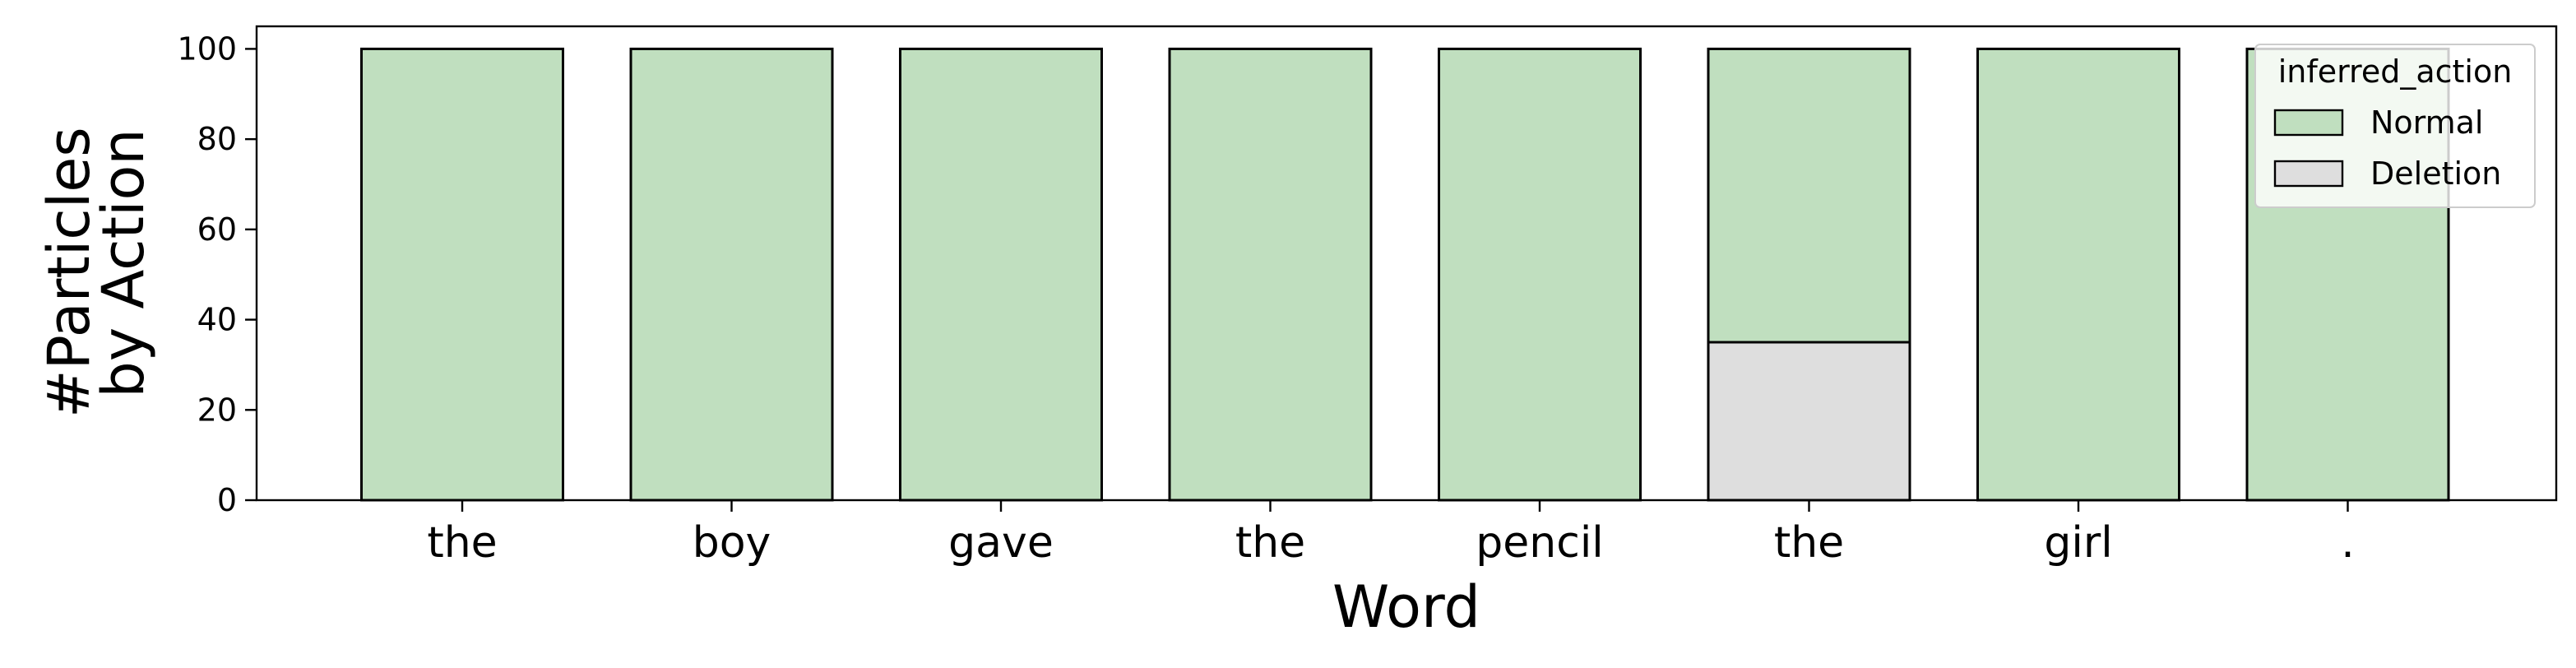  What do you see at coordinates (2078, 543) in the screenshot?
I see `x-tick-label: girl` at bounding box center [2078, 543].